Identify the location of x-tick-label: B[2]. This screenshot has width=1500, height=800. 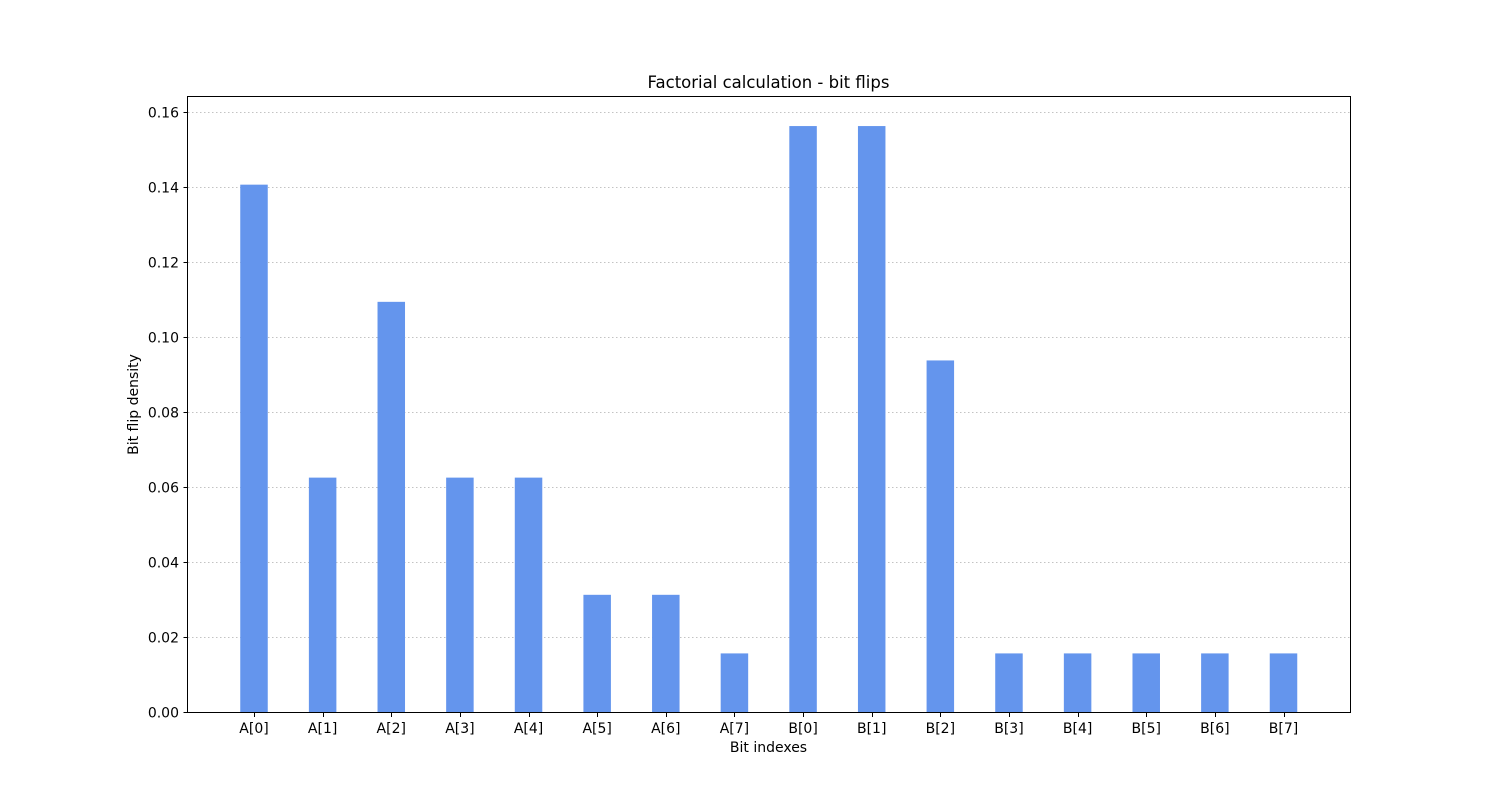
(940, 729).